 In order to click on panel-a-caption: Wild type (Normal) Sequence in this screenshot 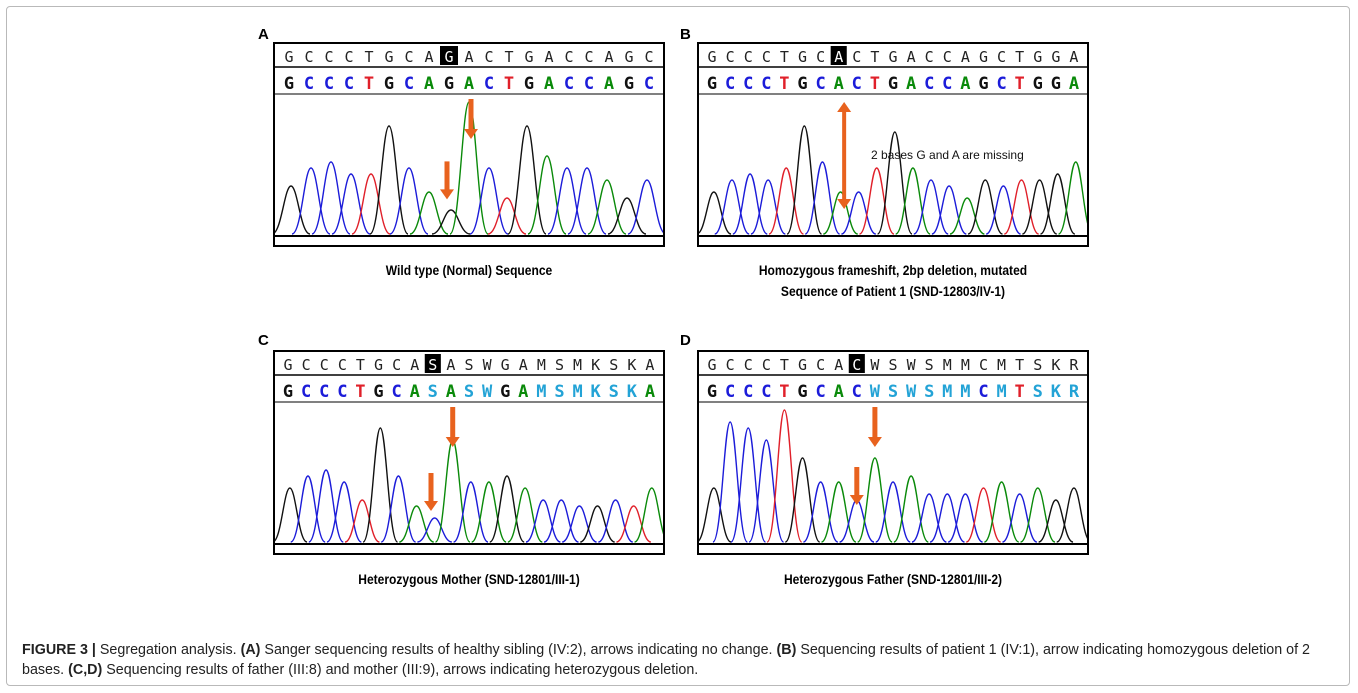, I will do `click(469, 270)`.